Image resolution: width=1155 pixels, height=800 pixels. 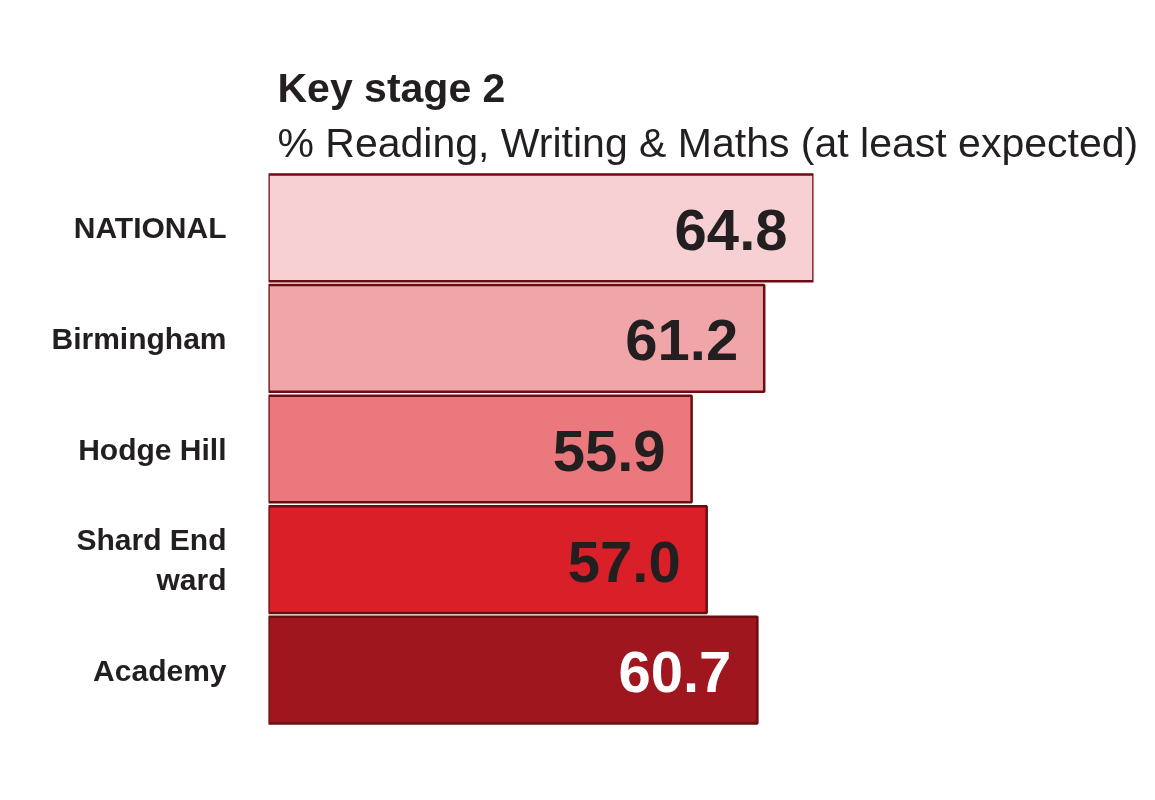 What do you see at coordinates (150, 228) in the screenshot?
I see `y-tick-label: NATIONAL` at bounding box center [150, 228].